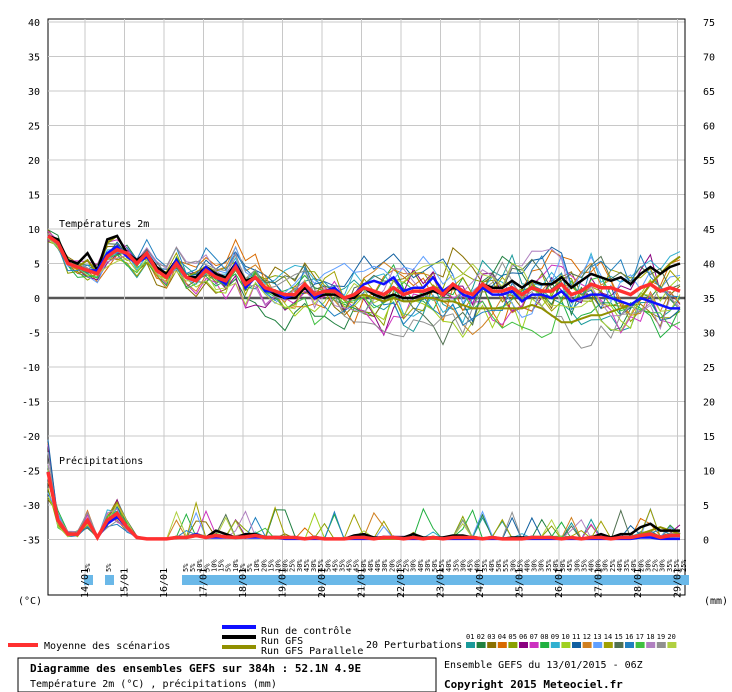  I want to click on legend-control: Run de contrôle, so click(306, 631).